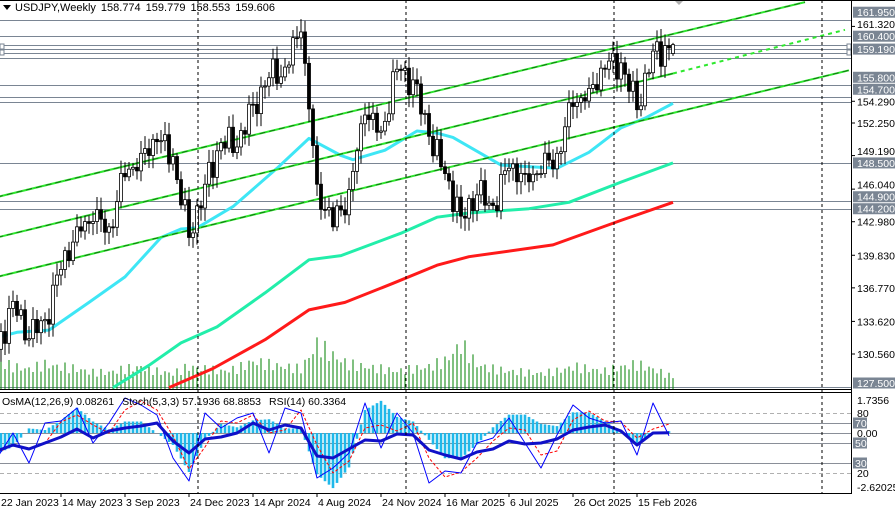 This screenshot has width=895, height=515. Describe the element at coordinates (679, 3) in the screenshot. I see `shift-marker-icon` at that location.